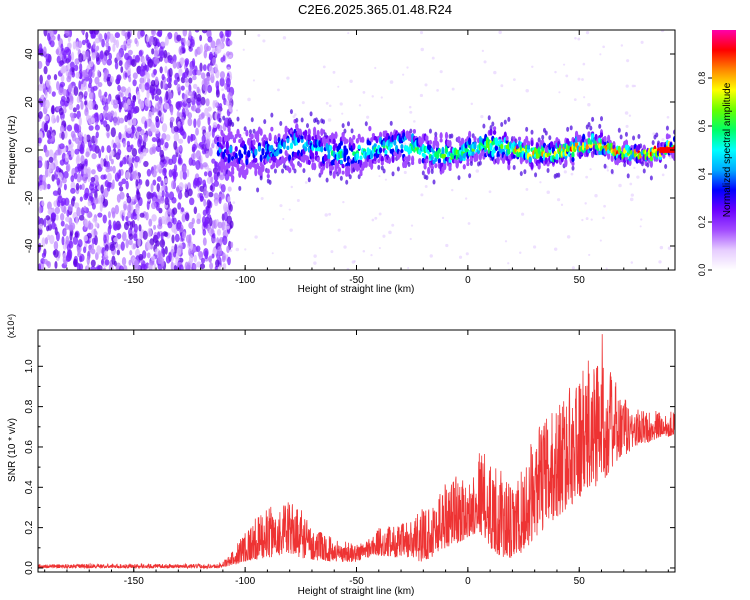 Image resolution: width=750 pixels, height=600 pixels. Describe the element at coordinates (702, 270) in the screenshot. I see `colorbar-tick-label: 0.0` at that location.